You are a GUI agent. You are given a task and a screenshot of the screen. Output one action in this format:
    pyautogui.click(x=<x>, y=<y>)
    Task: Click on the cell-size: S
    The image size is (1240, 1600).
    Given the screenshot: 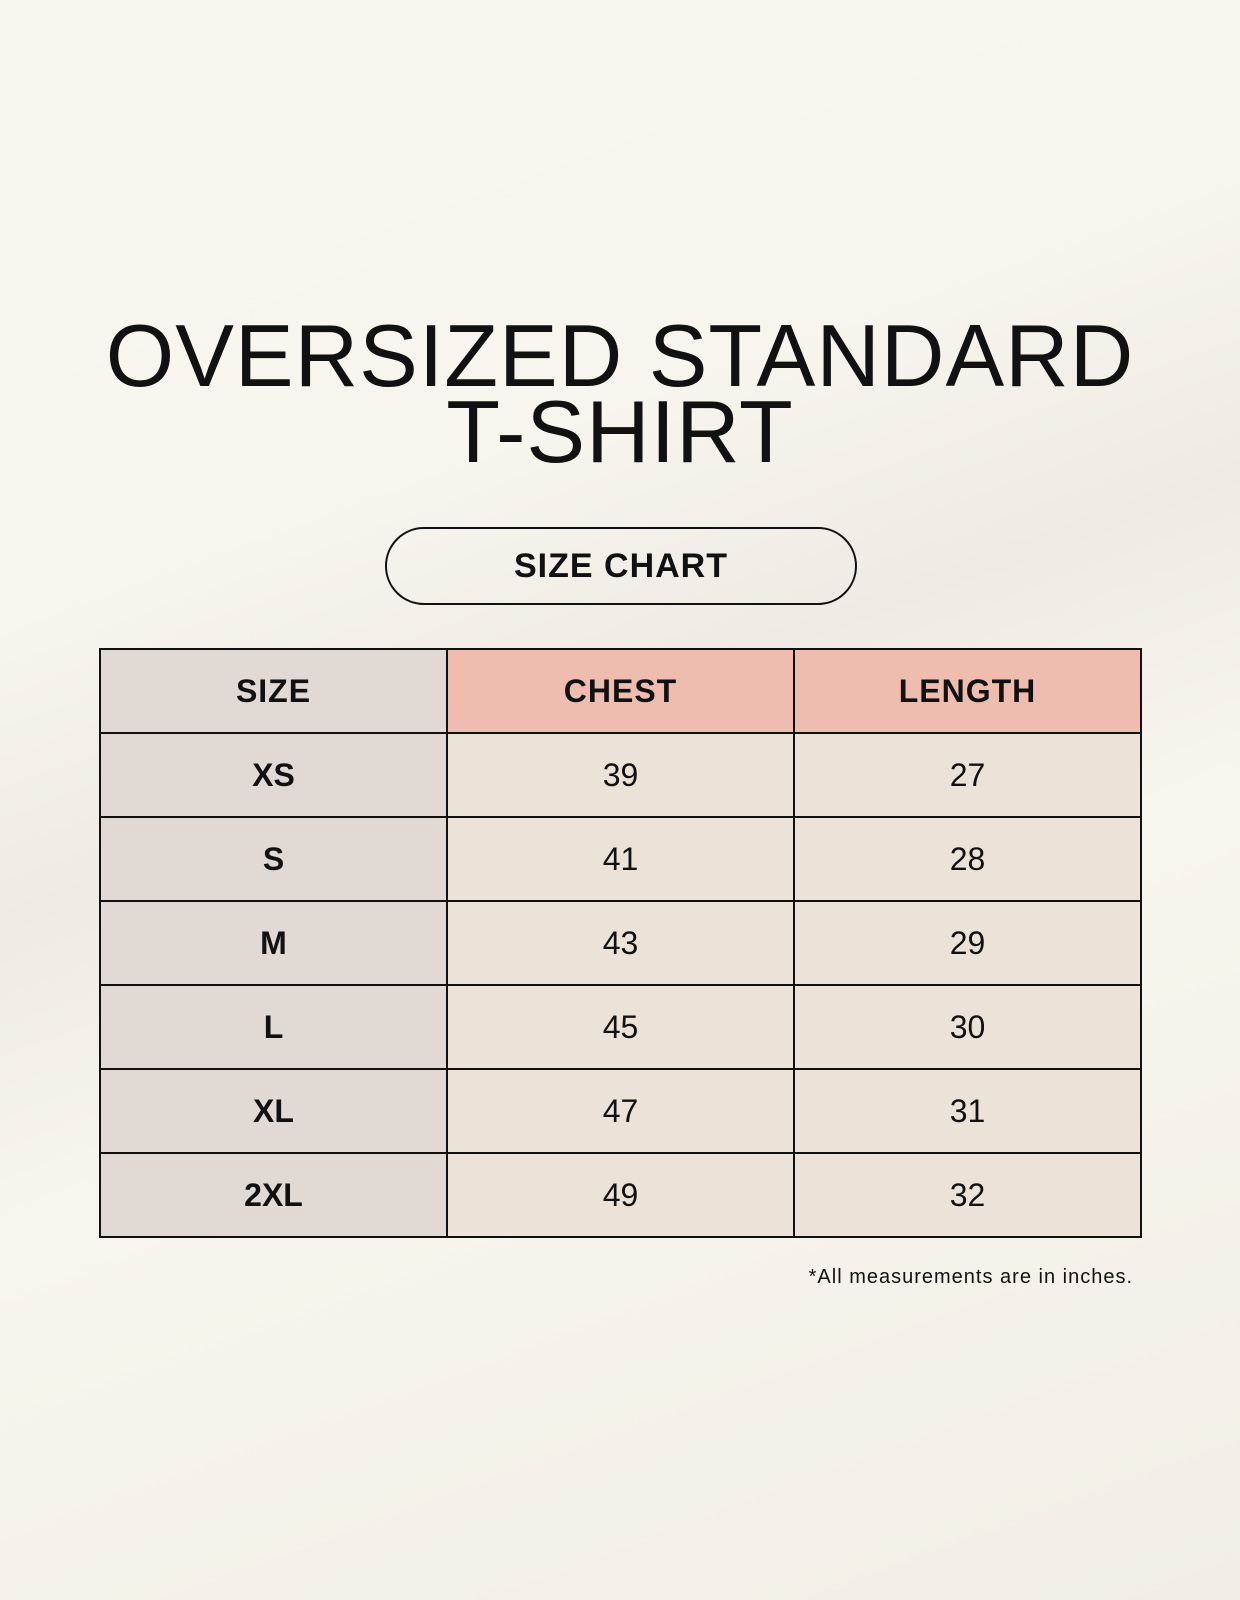 What is the action you would take?
    pyautogui.click(x=273, y=859)
    